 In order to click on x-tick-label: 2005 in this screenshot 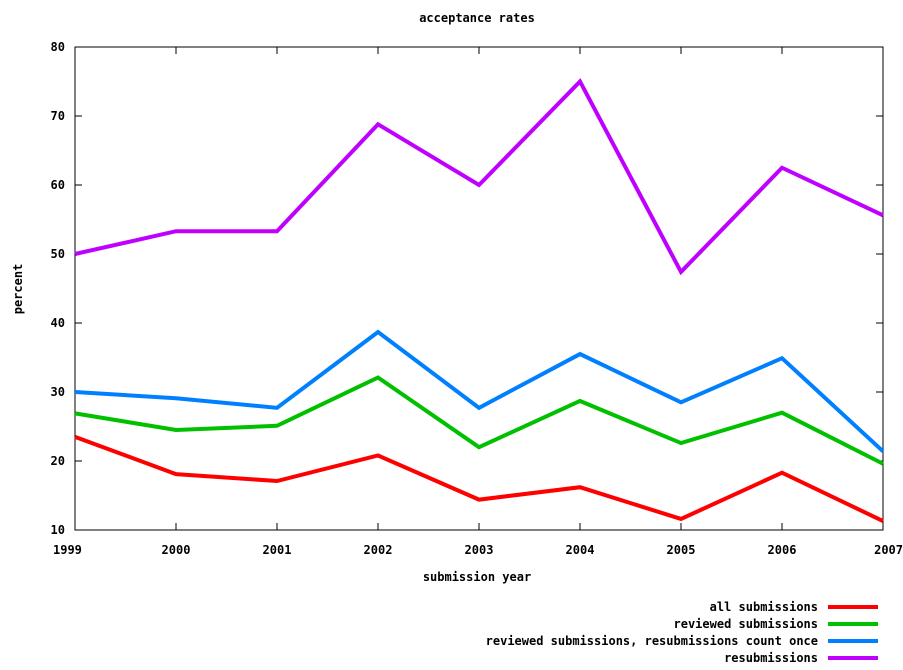, I will do `click(681, 550)`.